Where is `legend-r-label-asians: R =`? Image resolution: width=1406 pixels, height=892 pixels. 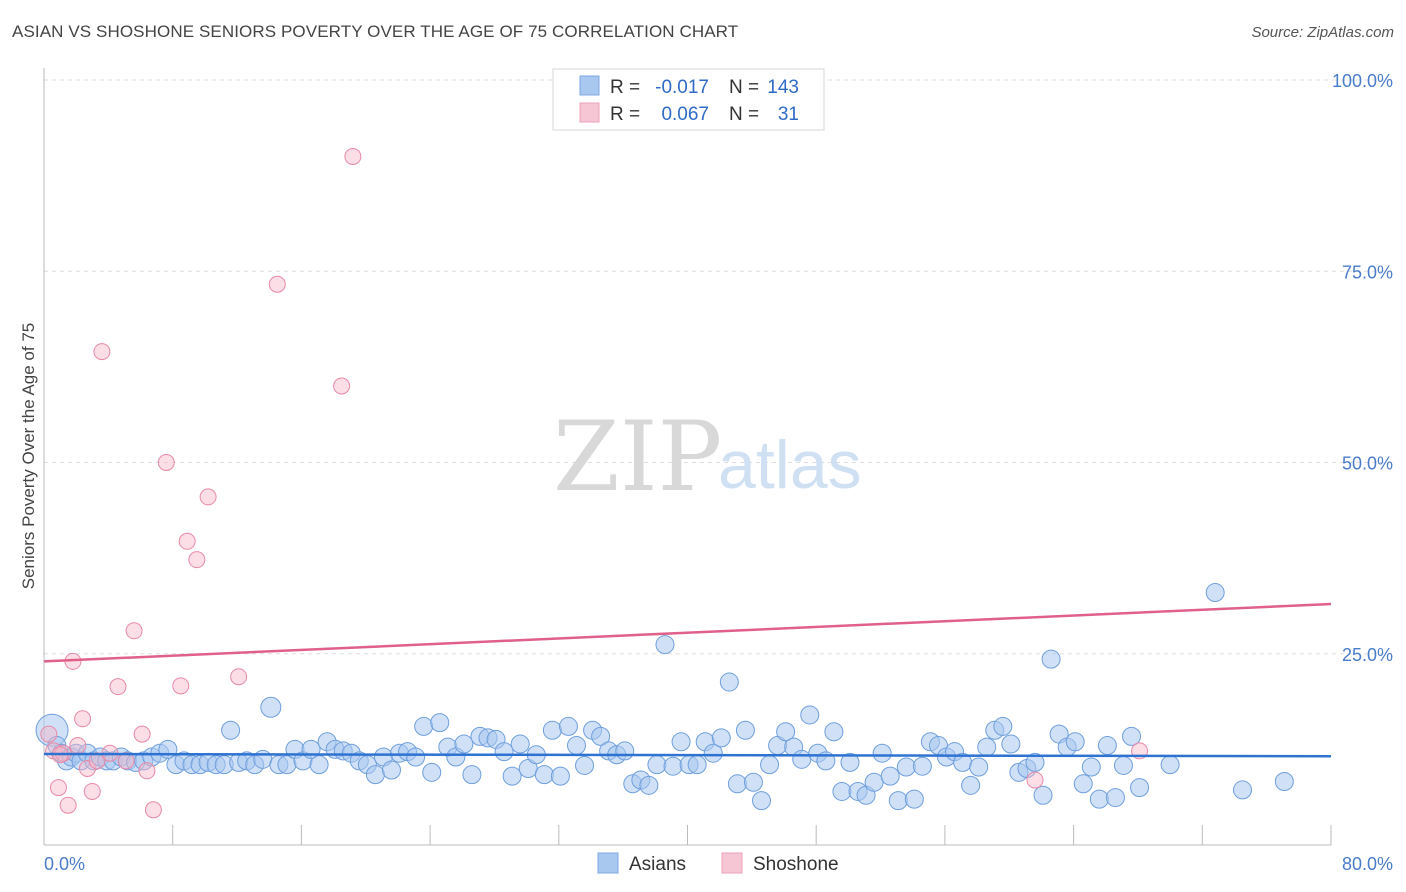
legend-r-label-asians: R = is located at coordinates (625, 87).